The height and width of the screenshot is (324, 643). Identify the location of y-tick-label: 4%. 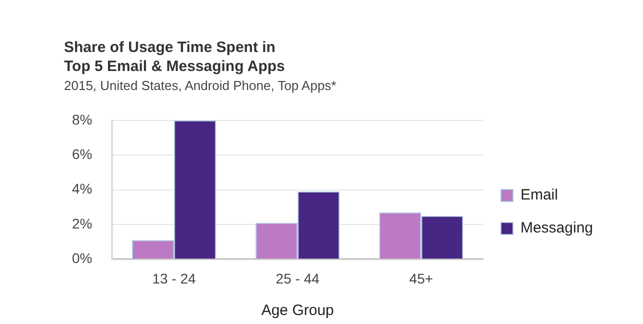
(82, 188).